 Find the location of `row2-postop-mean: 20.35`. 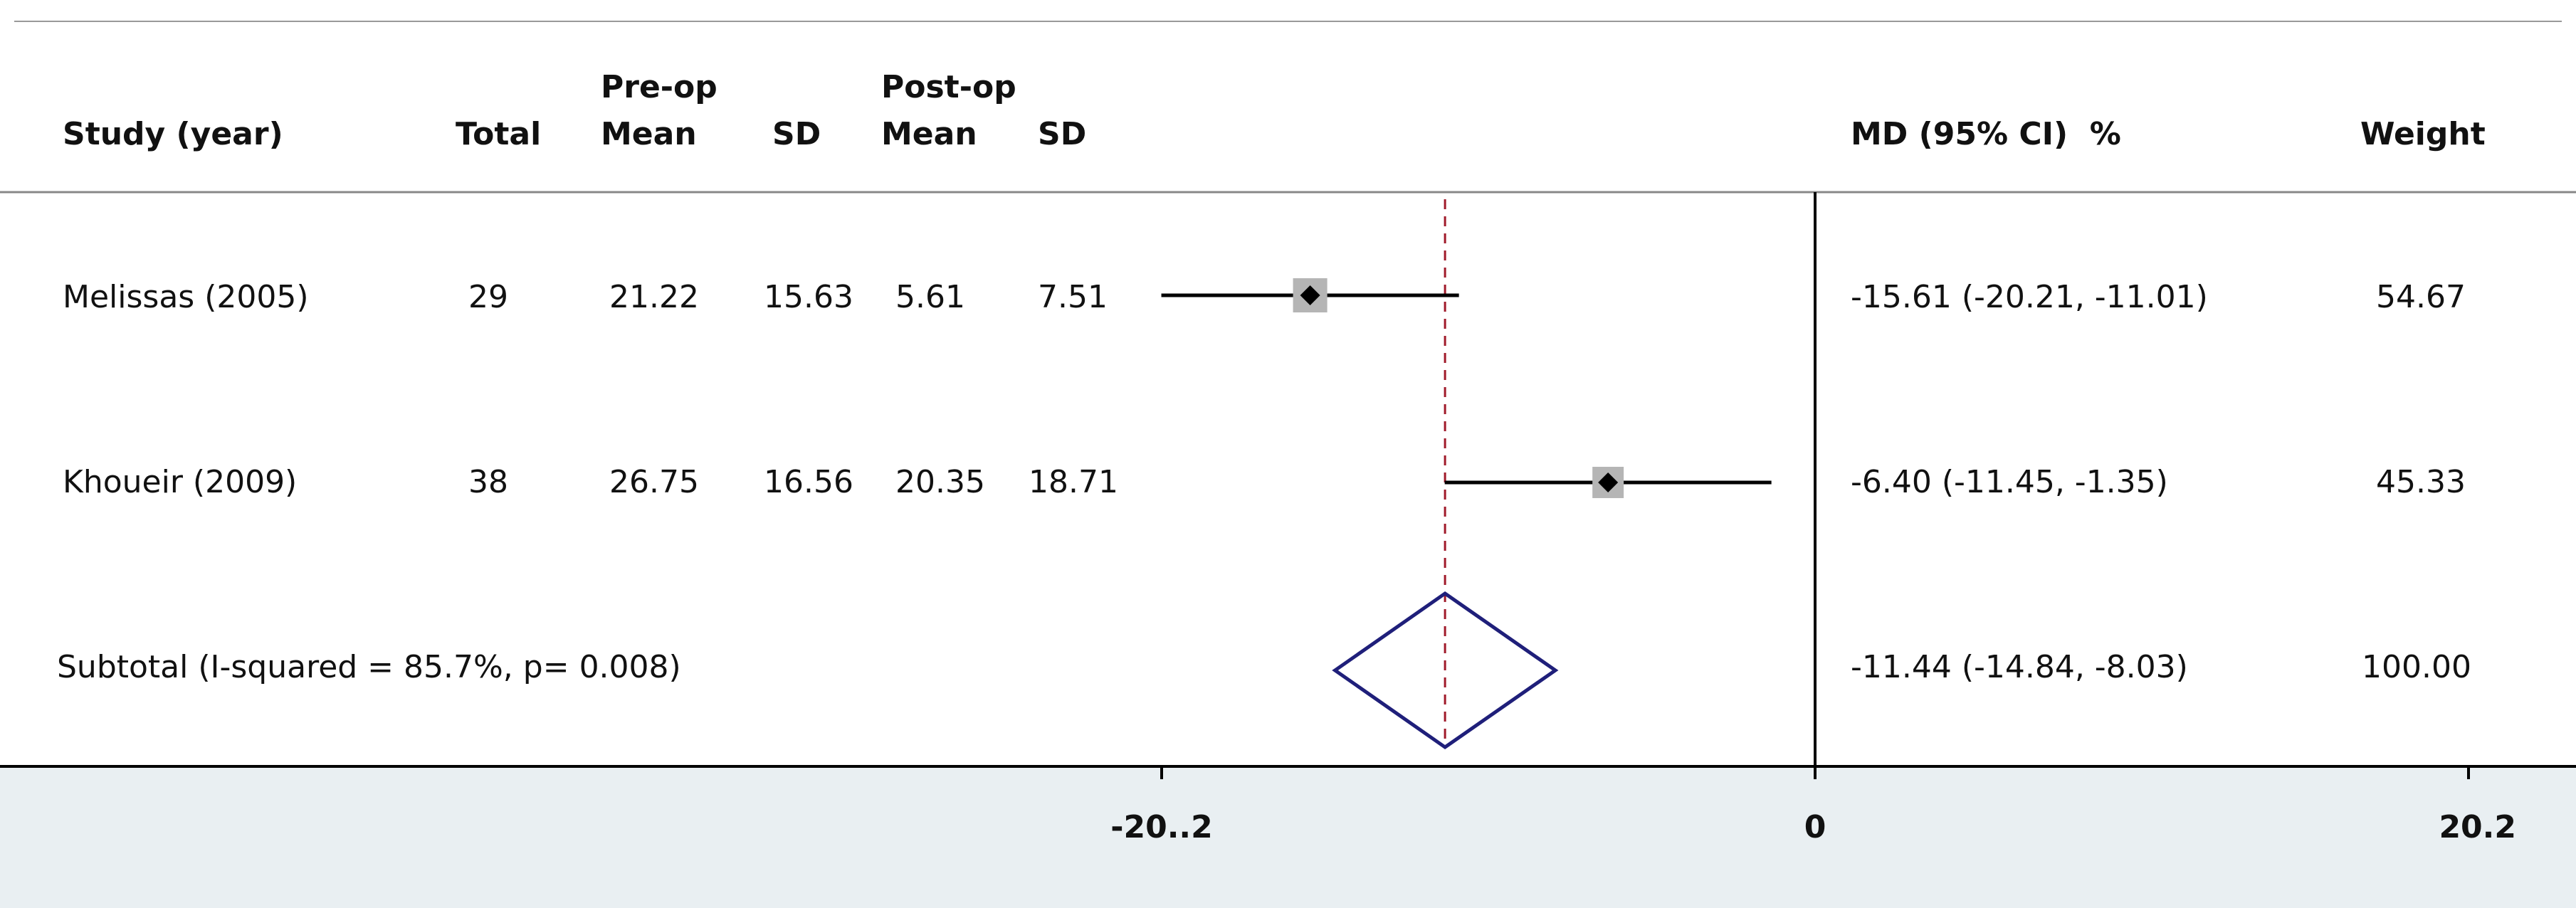

row2-postop-mean: 20.35 is located at coordinates (940, 482).